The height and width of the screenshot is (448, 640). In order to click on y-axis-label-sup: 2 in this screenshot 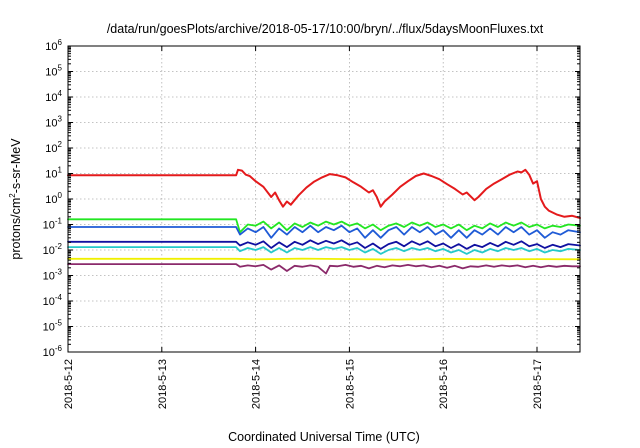, I will do `click(12, 195)`.